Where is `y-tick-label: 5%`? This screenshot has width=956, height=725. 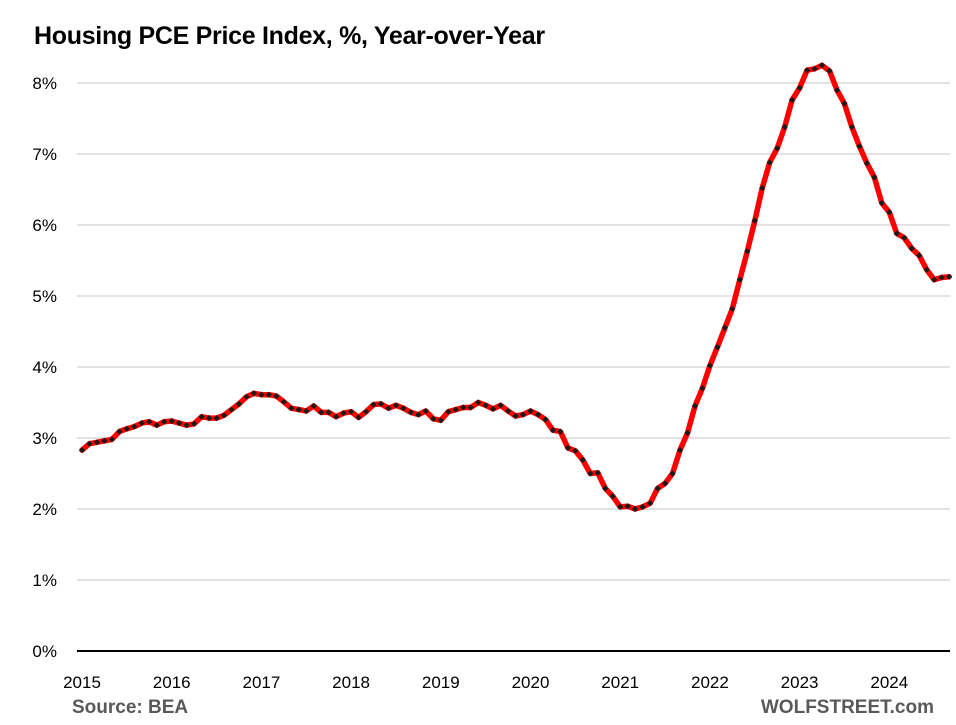
y-tick-label: 5% is located at coordinates (44, 296).